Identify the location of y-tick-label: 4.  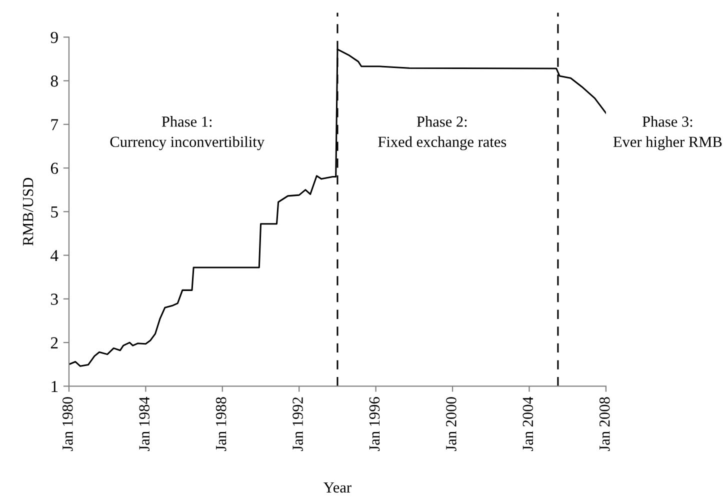
(54, 256).